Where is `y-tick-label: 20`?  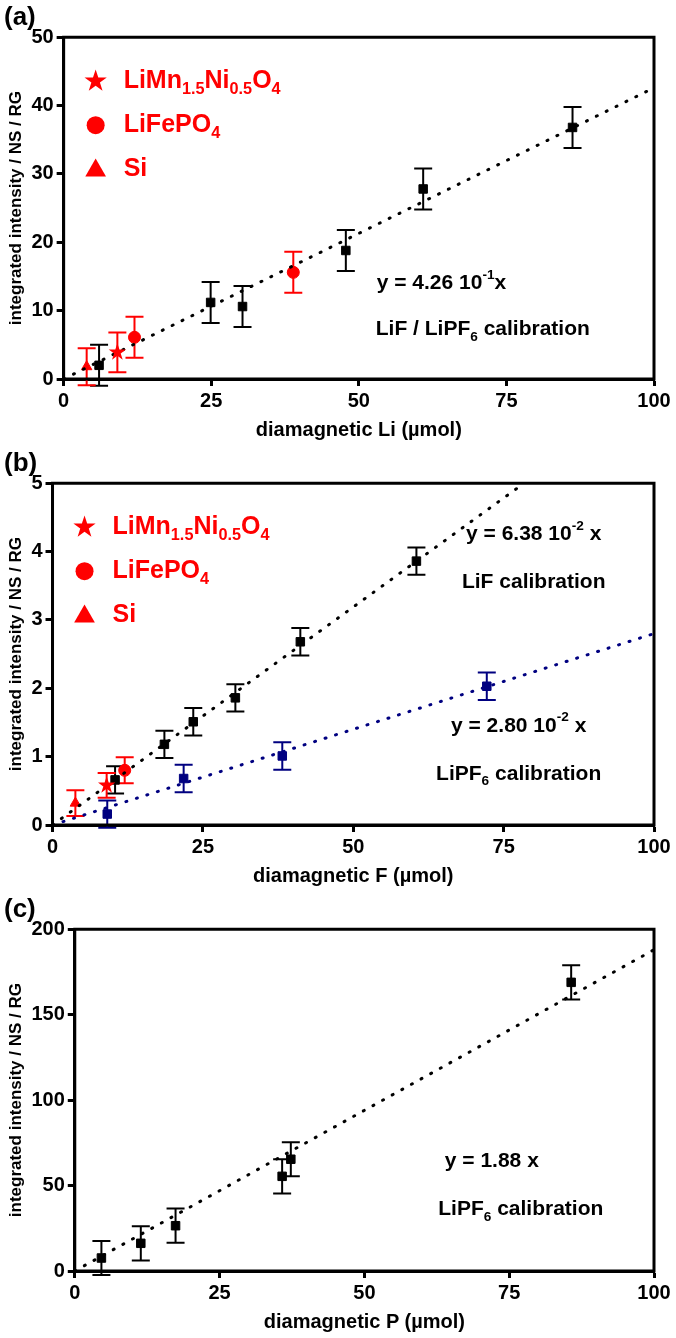 y-tick-label: 20 is located at coordinates (42, 240).